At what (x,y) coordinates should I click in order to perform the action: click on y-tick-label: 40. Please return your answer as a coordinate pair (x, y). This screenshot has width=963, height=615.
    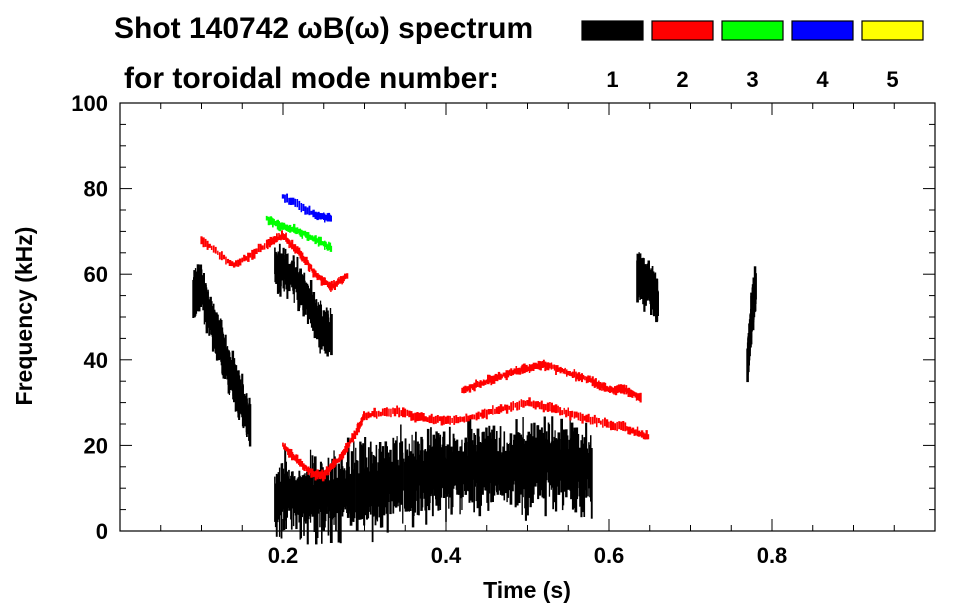
    Looking at the image, I should click on (96, 360).